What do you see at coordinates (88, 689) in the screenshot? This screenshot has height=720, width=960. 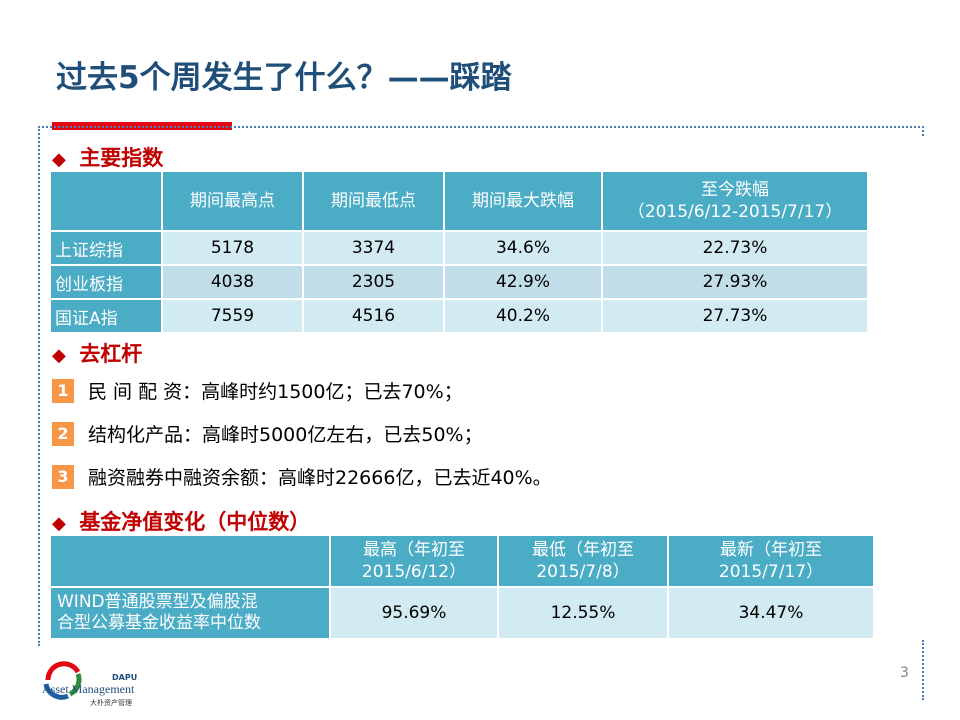 I see `logo-company: Asset Management` at bounding box center [88, 689].